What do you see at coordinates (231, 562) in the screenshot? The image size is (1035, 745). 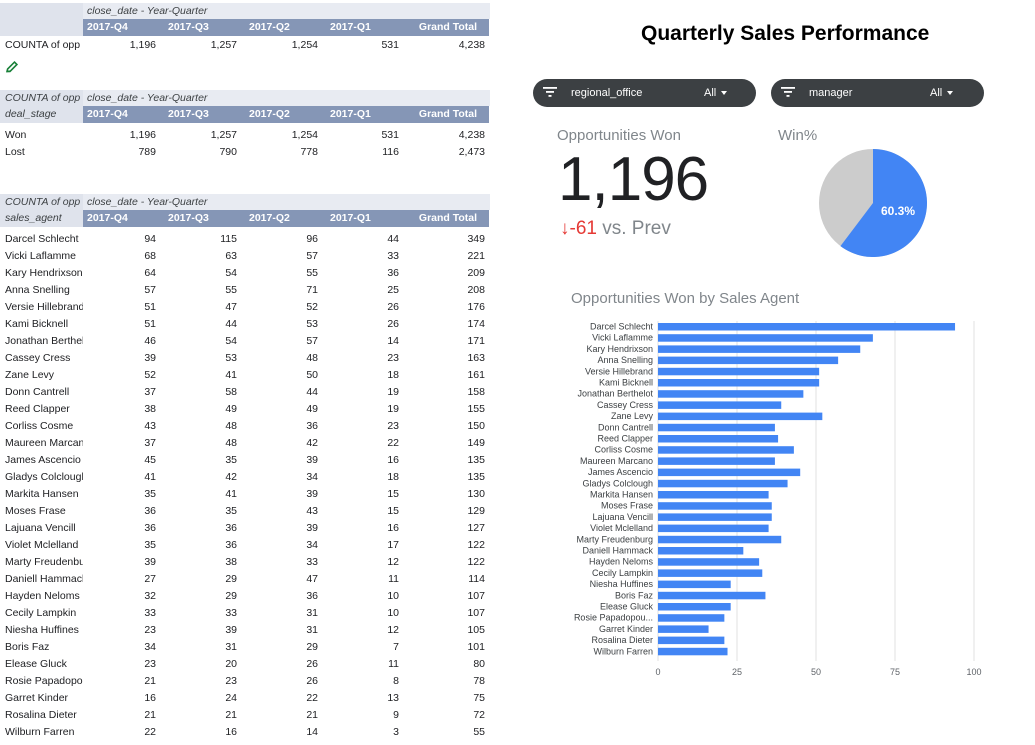 I see `cell: 38` at bounding box center [231, 562].